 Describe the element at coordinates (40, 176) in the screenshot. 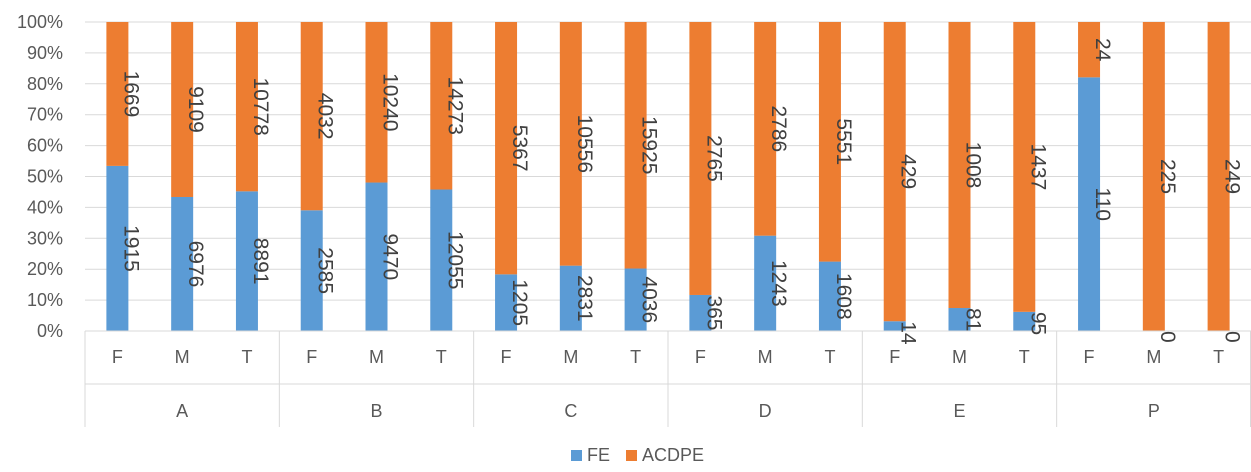

I see `y-axis-tick-labels: 0% 10% 20% 30% 40% 50% 60% 70% 80% 90% 100%` at that location.